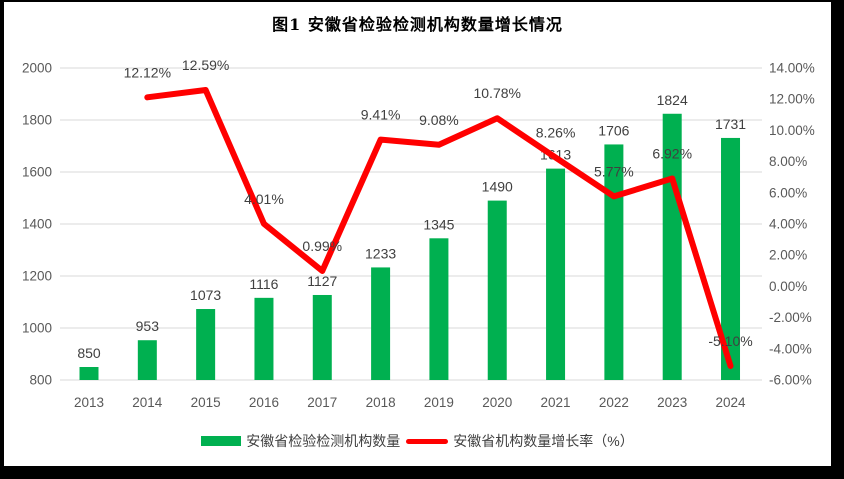 This screenshot has height=479, width=844. I want to click on bar-value-label: 1127, so click(322, 281).